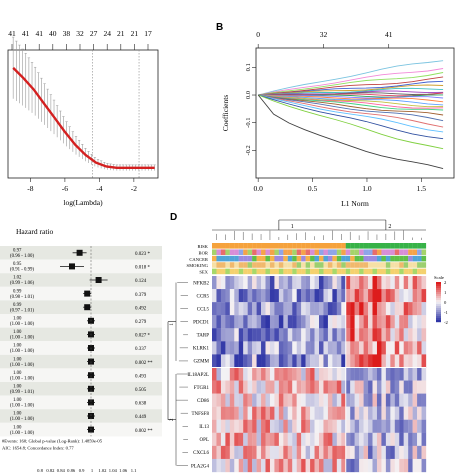  Describe the element at coordinates (141, 404) in the screenshot. I see `forest-pvalue-11: 0.638` at that location.